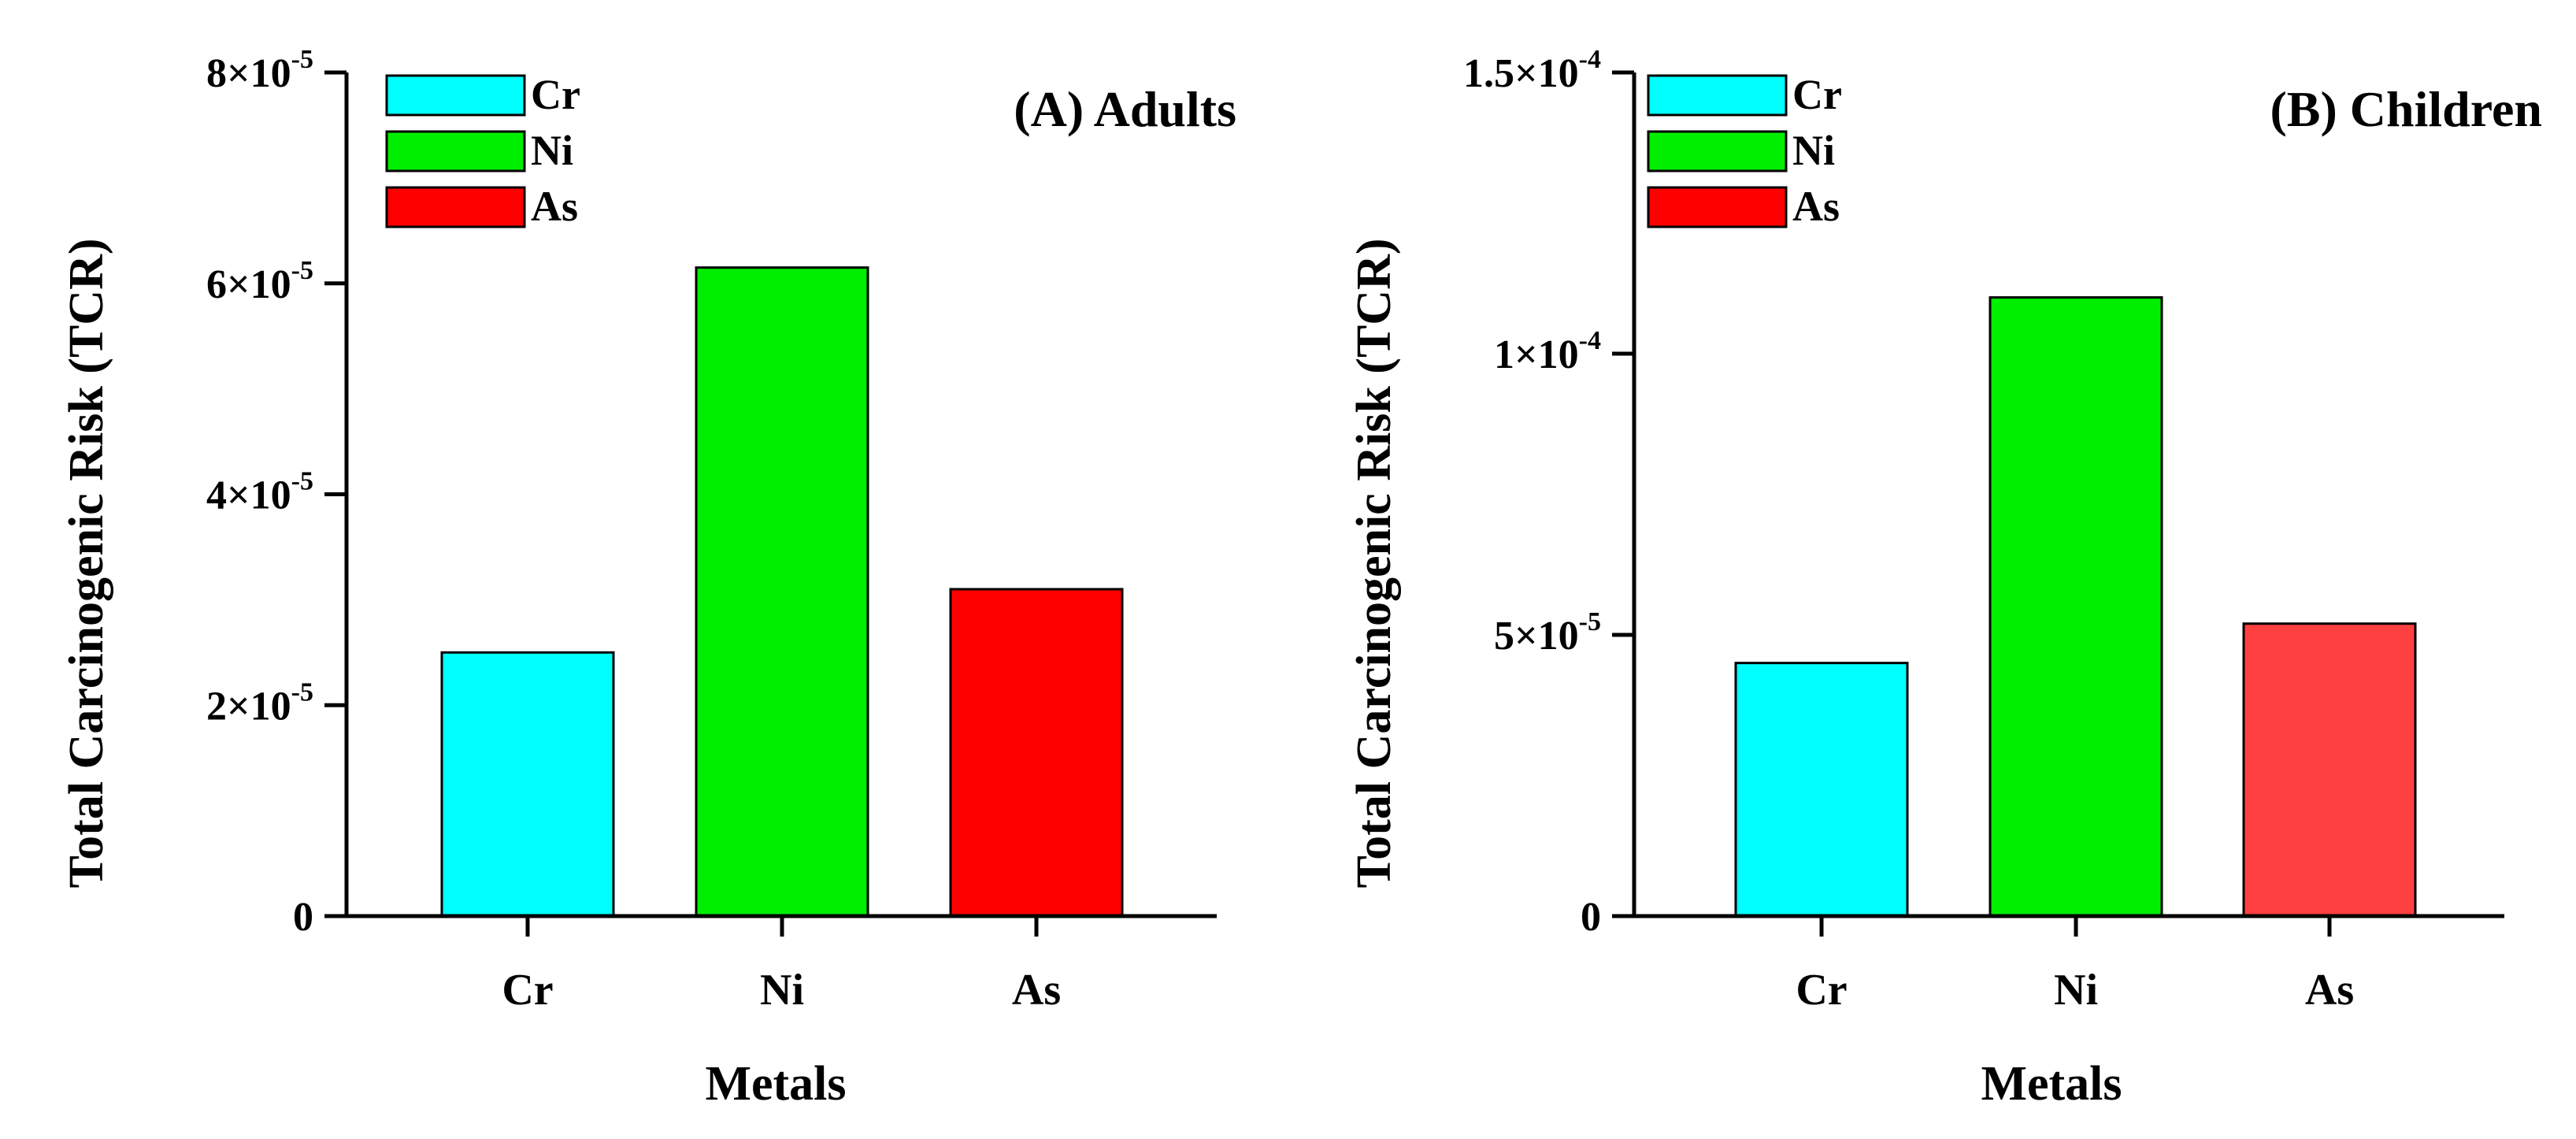  Describe the element at coordinates (259, 70) in the screenshot. I see `y-tick-label: 8×10⁻⁵` at that location.